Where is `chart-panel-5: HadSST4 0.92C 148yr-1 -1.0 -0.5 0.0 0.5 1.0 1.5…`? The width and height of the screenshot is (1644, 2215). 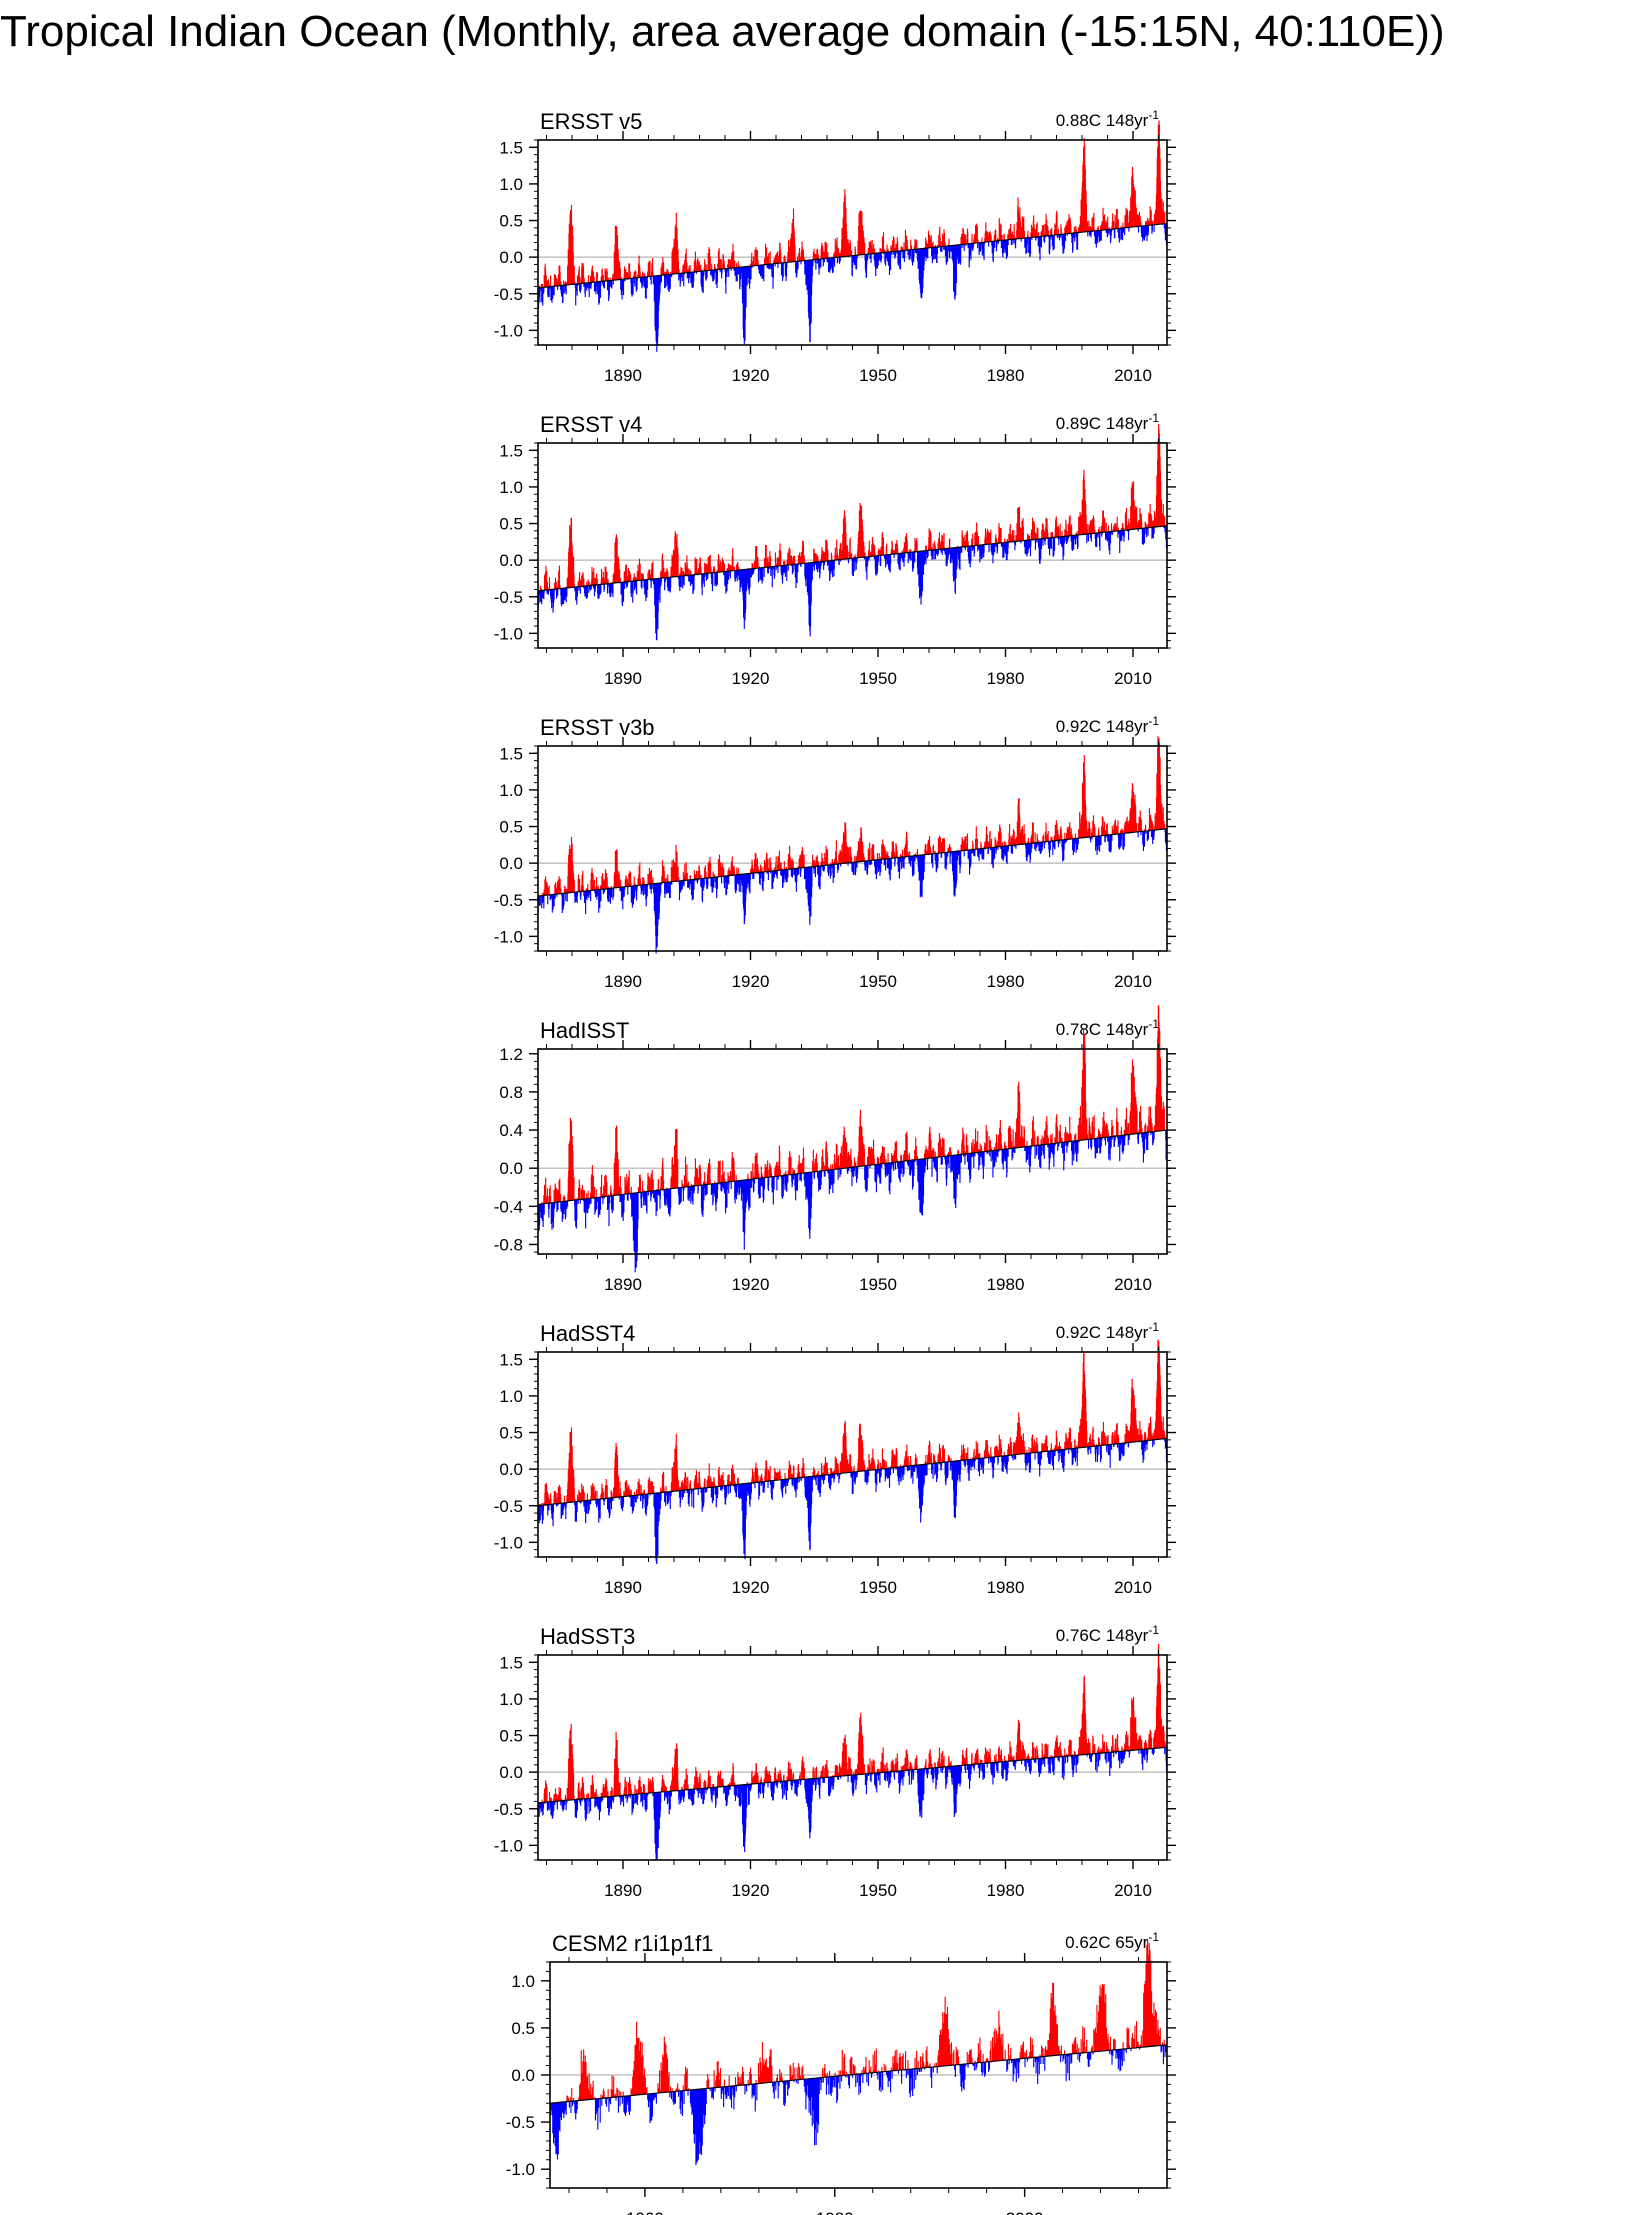
chart-panel-5: HadSST4 0.92C 148yr-1 -1.0 -0.5 0.0 0.5 1.0 1.5… is located at coordinates (835, 1458).